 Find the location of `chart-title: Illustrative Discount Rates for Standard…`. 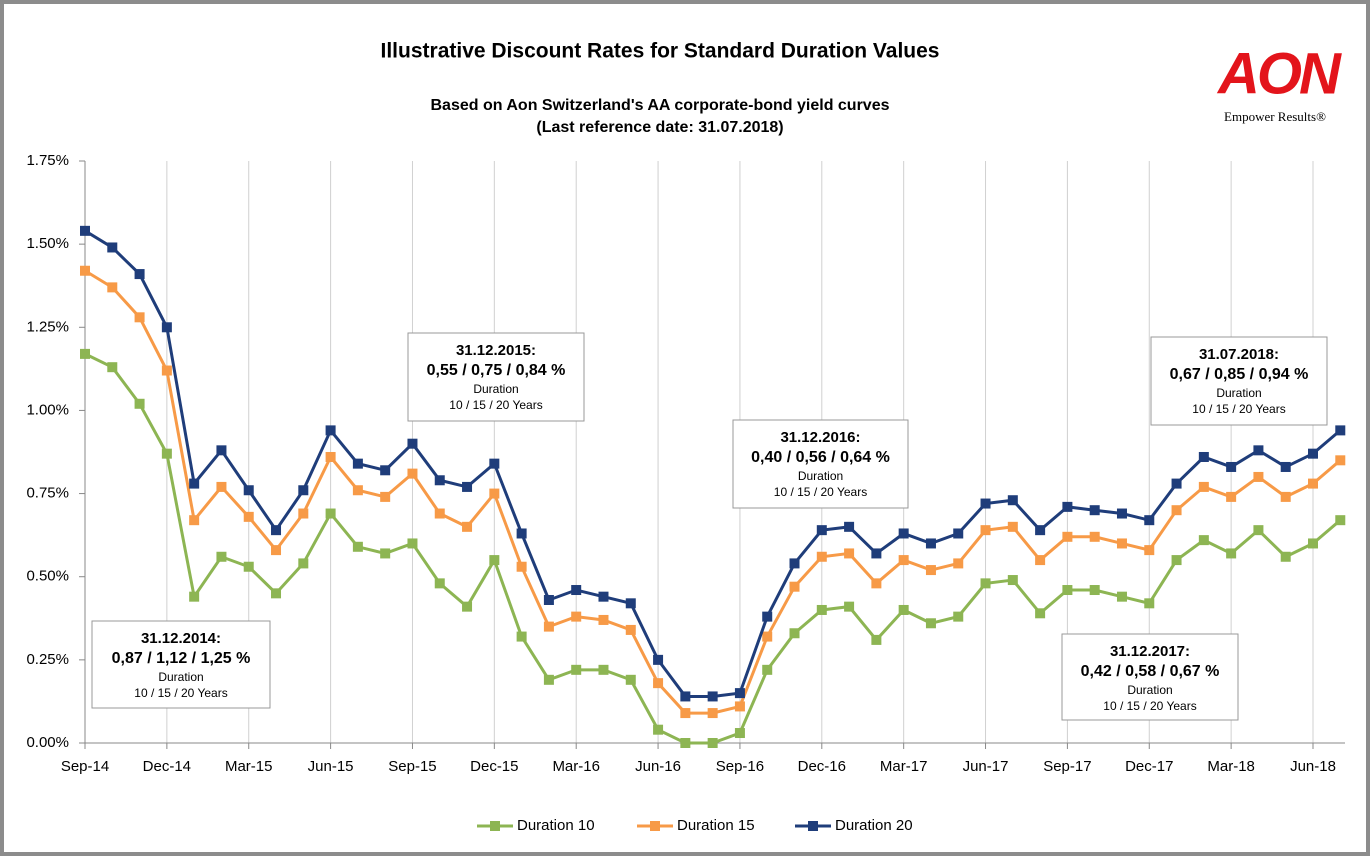

chart-title: Illustrative Discount Rates for Standard… is located at coordinates (660, 51).